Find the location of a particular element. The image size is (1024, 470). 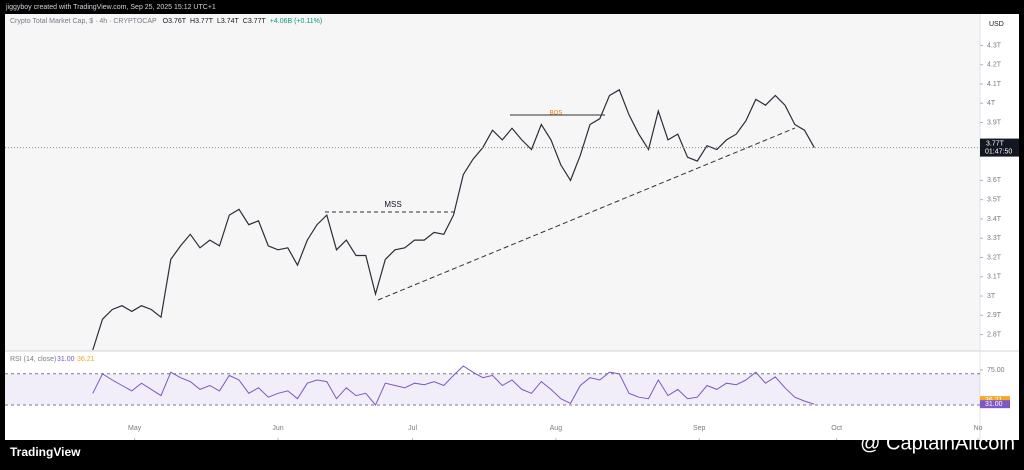

rsi-line is located at coordinates (453, 385).